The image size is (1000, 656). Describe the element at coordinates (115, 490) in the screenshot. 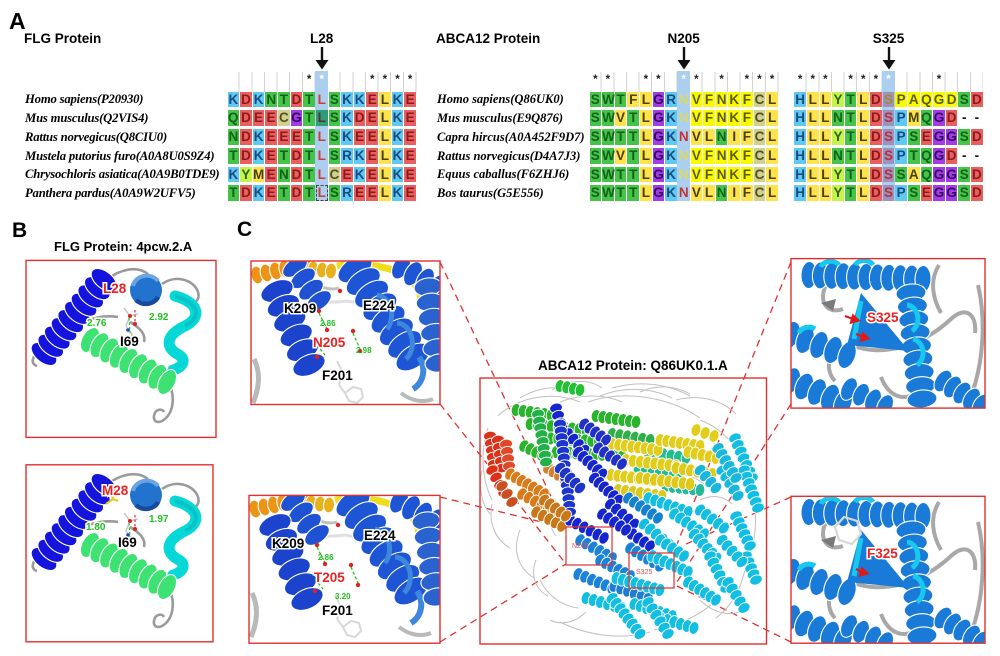

I see `svg-text: M28` at that location.